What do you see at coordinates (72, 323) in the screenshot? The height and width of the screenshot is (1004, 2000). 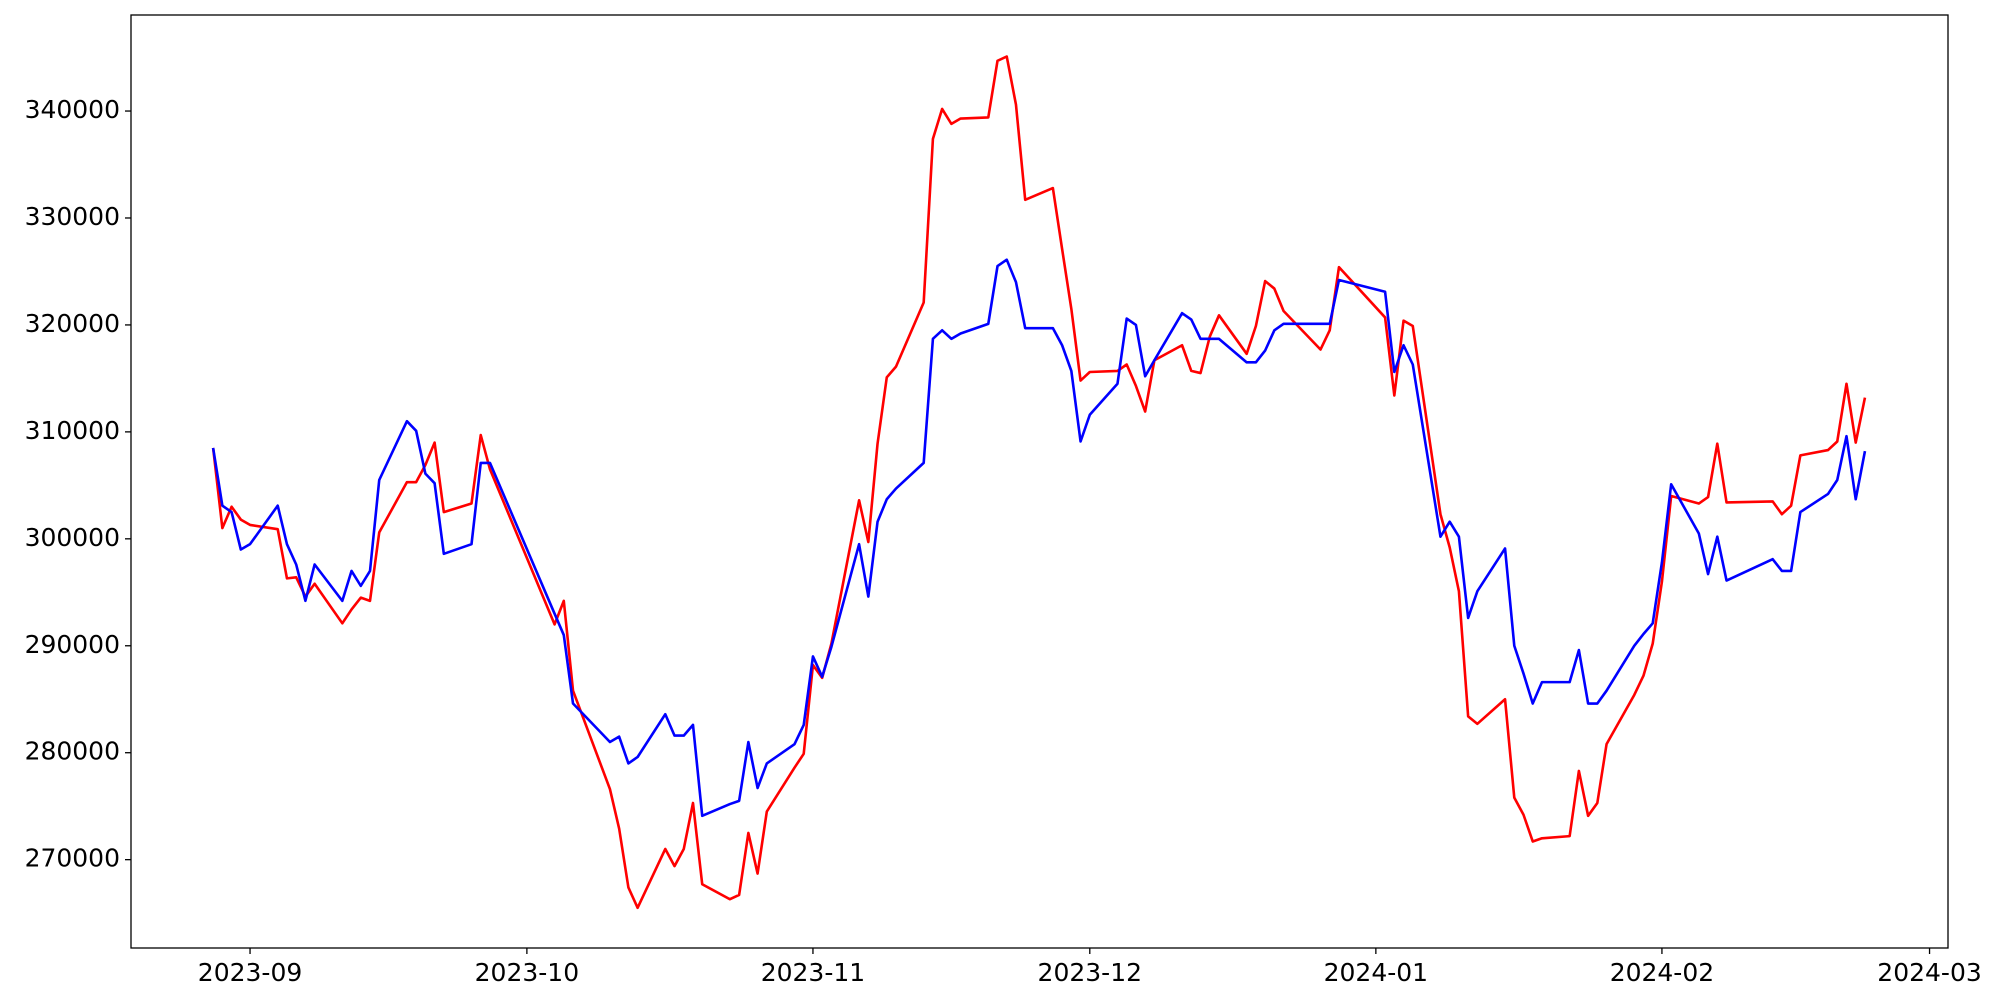 I see `y-tick-label: 320000` at bounding box center [72, 323].